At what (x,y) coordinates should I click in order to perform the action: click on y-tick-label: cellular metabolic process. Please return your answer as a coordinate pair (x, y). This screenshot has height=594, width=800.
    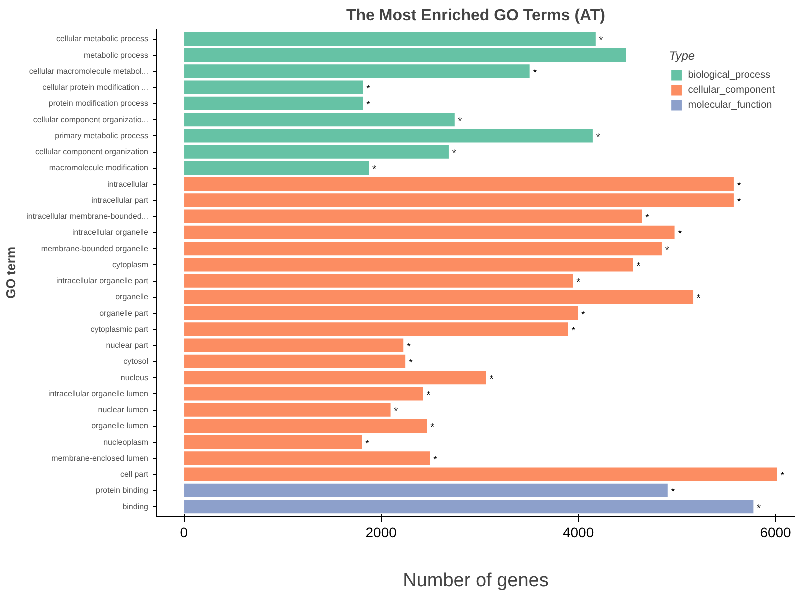
    Looking at the image, I should click on (102, 39).